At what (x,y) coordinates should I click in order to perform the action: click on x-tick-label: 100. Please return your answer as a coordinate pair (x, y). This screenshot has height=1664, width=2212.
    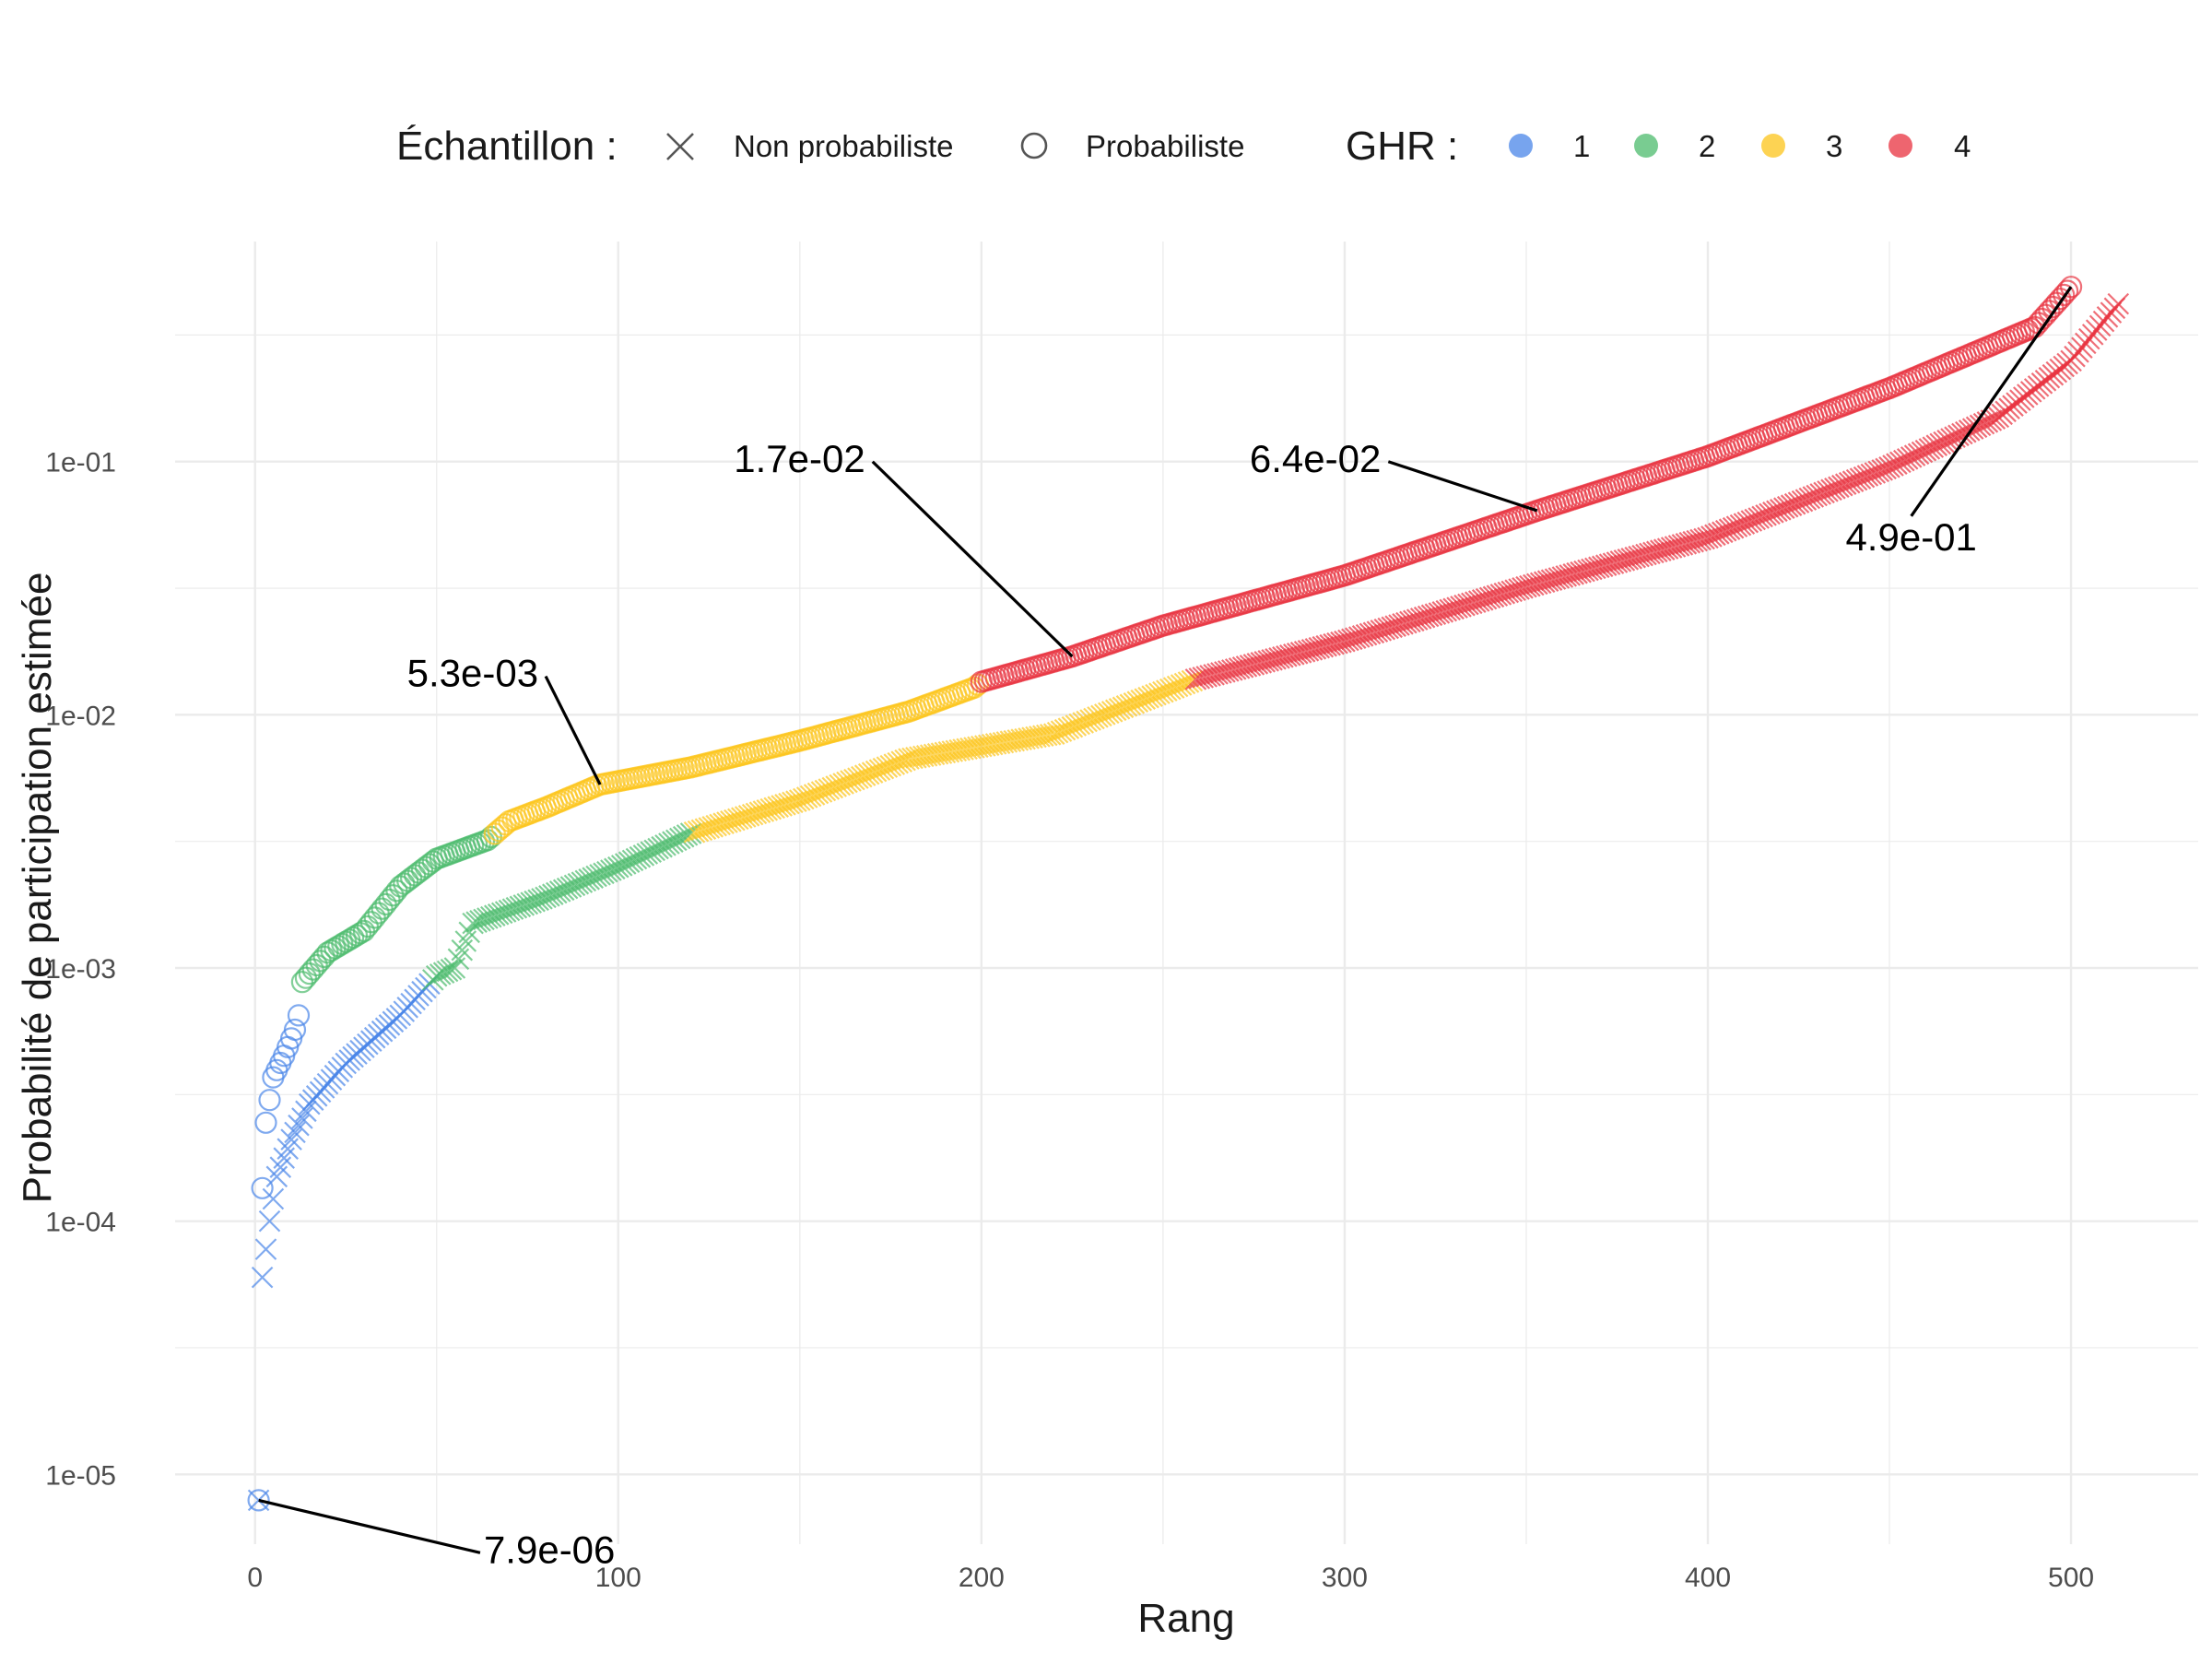
    Looking at the image, I should click on (618, 1578).